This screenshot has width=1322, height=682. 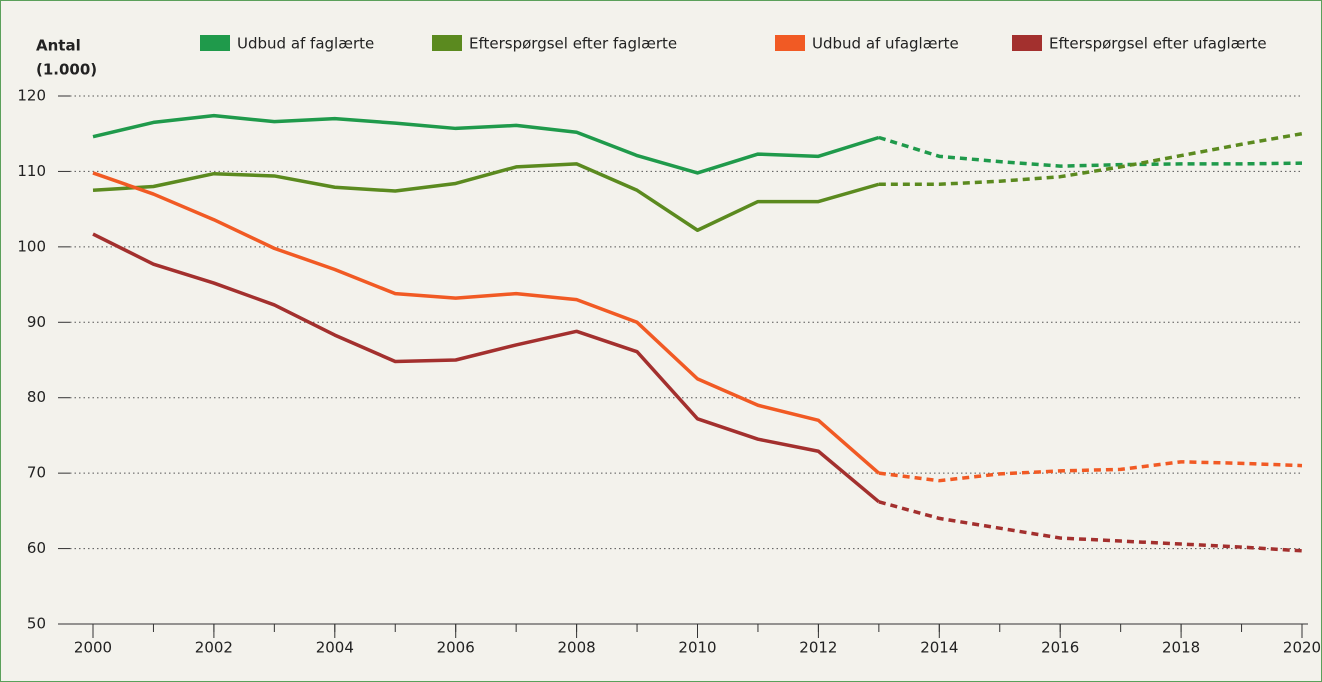 What do you see at coordinates (36, 624) in the screenshot?
I see `y-tick-label: 50` at bounding box center [36, 624].